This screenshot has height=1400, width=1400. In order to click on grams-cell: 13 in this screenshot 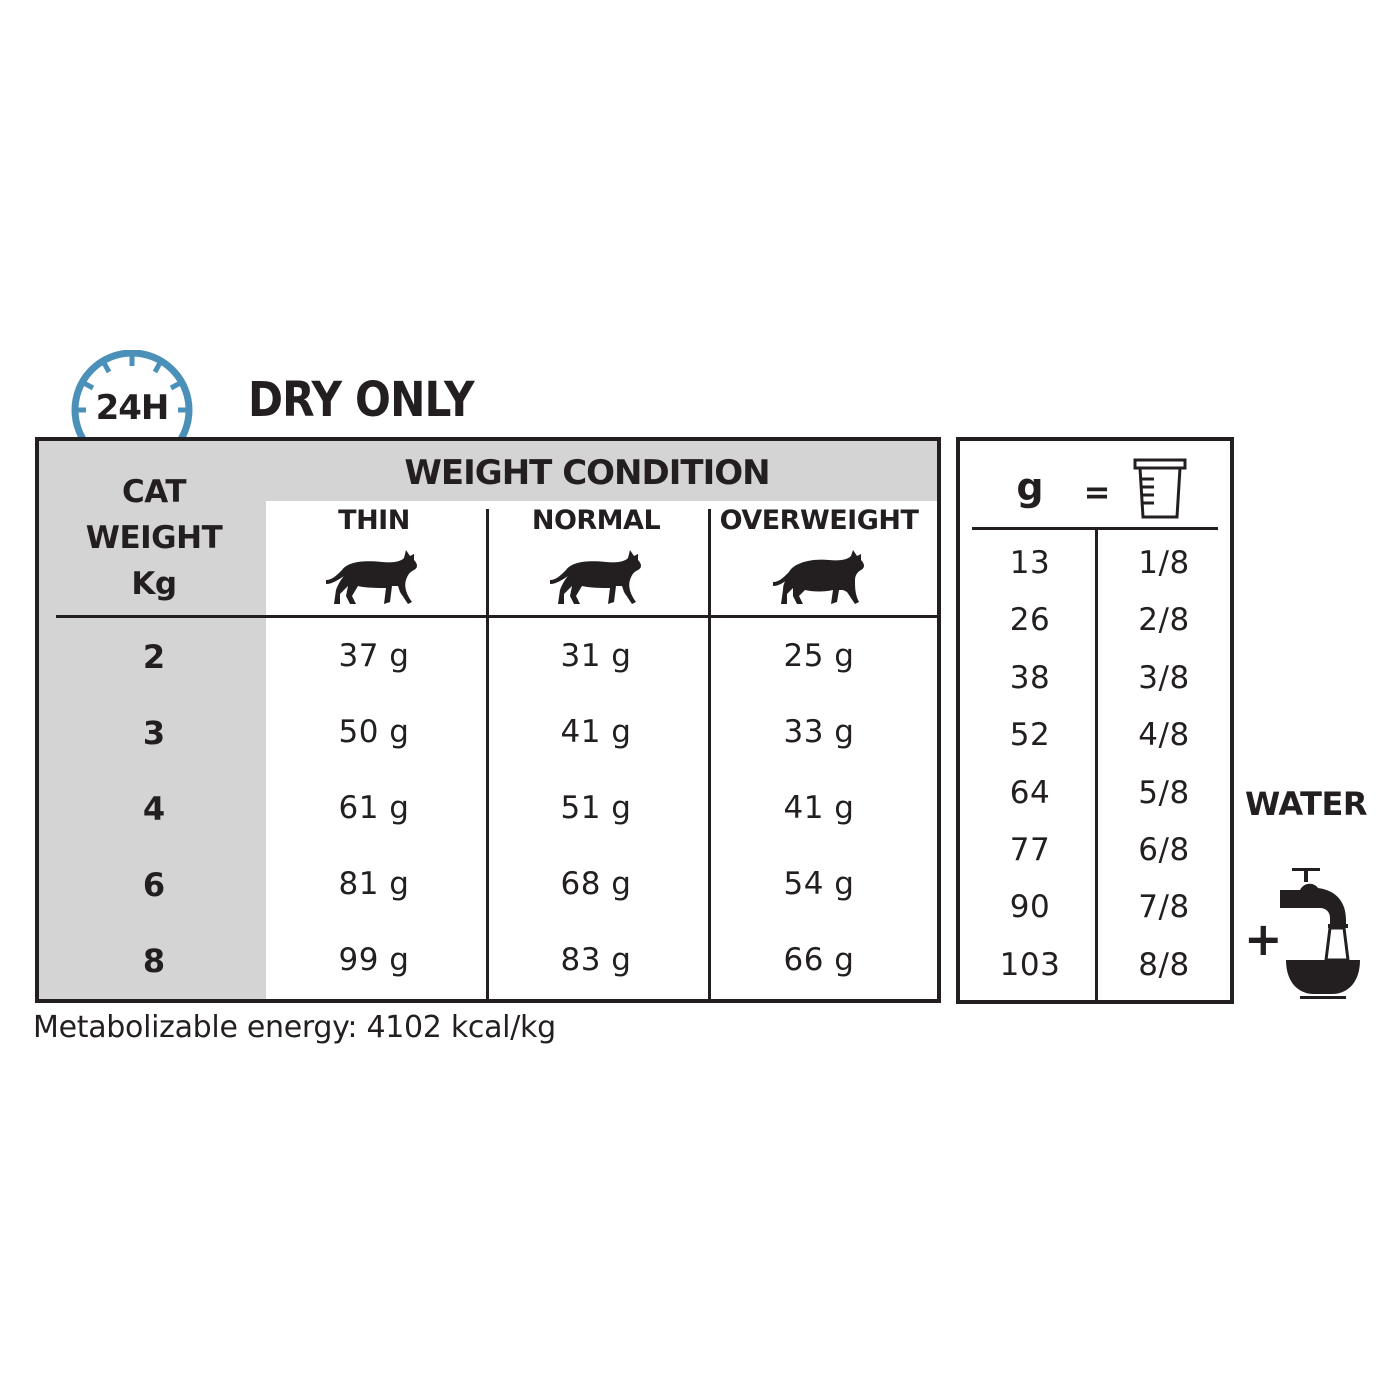, I will do `click(1030, 563)`.